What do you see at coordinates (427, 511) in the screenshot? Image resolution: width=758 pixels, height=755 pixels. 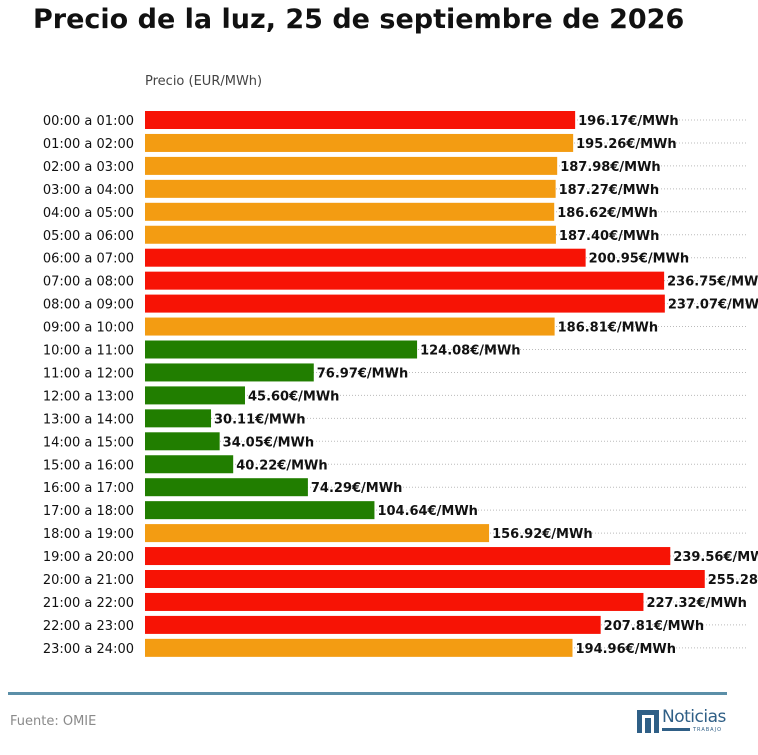 I see `value-label: 104.64€/MWh` at bounding box center [427, 511].